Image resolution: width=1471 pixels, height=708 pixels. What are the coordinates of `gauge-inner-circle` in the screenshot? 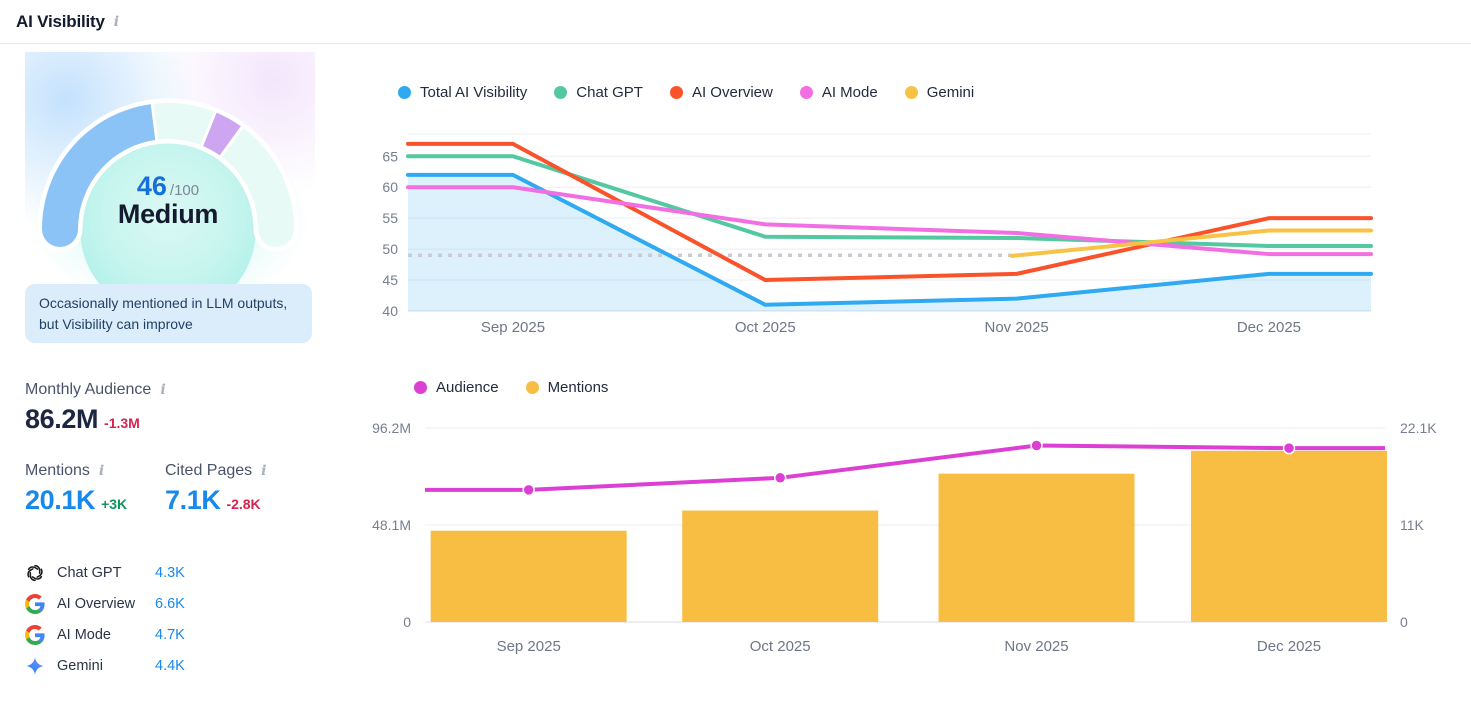 It's located at (168, 214).